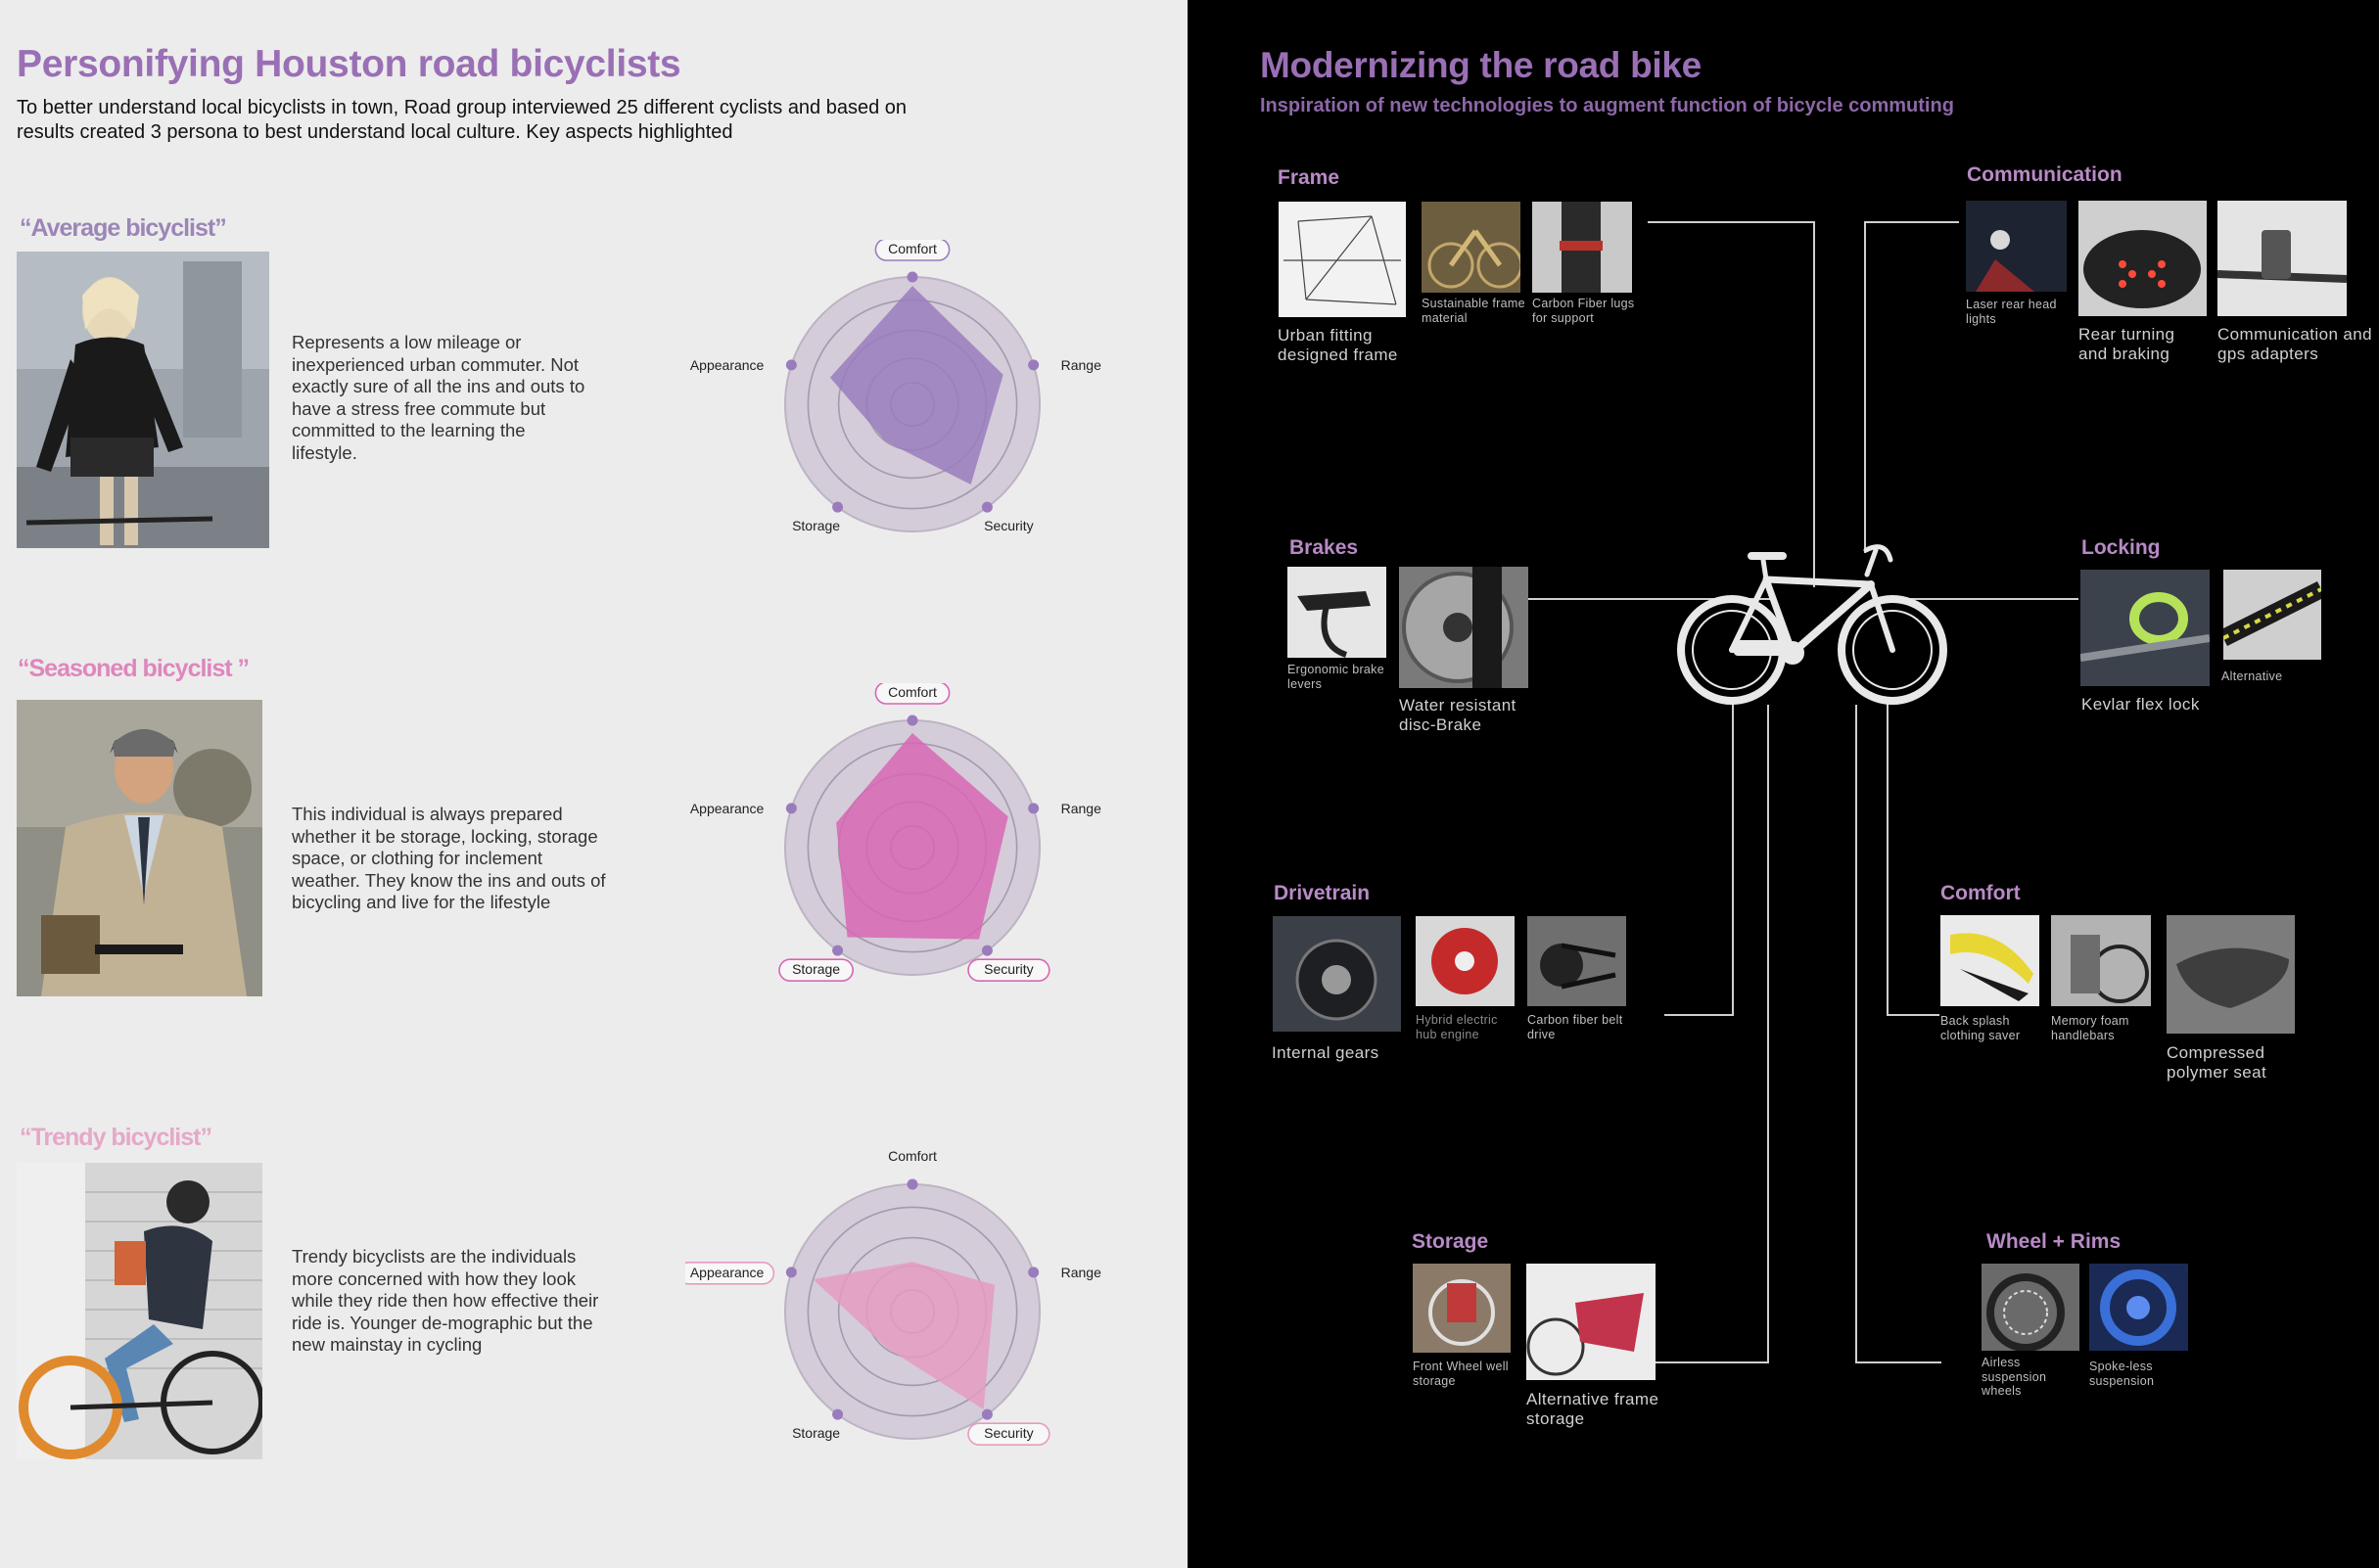 This screenshot has width=2379, height=1568. What do you see at coordinates (2282, 258) in the screenshot?
I see `thumb-gps-adapter` at bounding box center [2282, 258].